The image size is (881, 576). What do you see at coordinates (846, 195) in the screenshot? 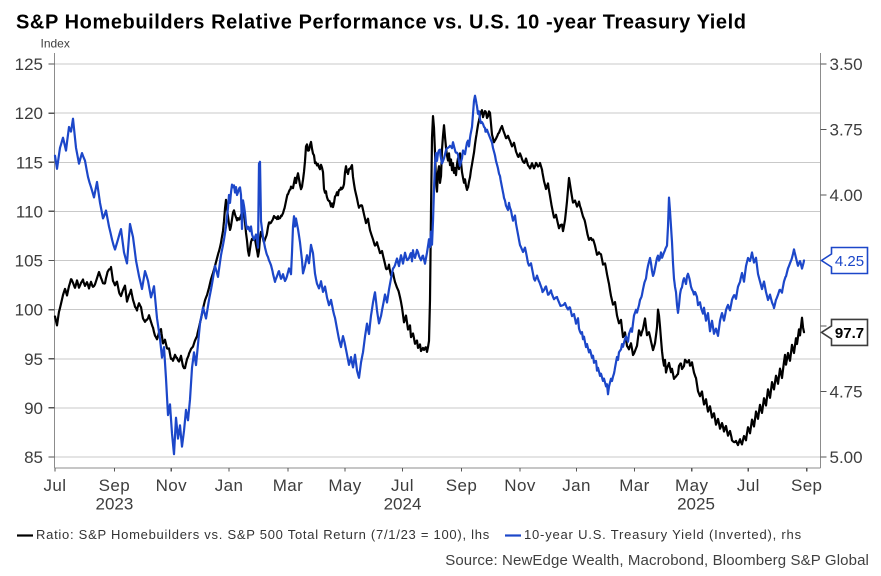
I see `svg-text: 4.00` at bounding box center [846, 195].